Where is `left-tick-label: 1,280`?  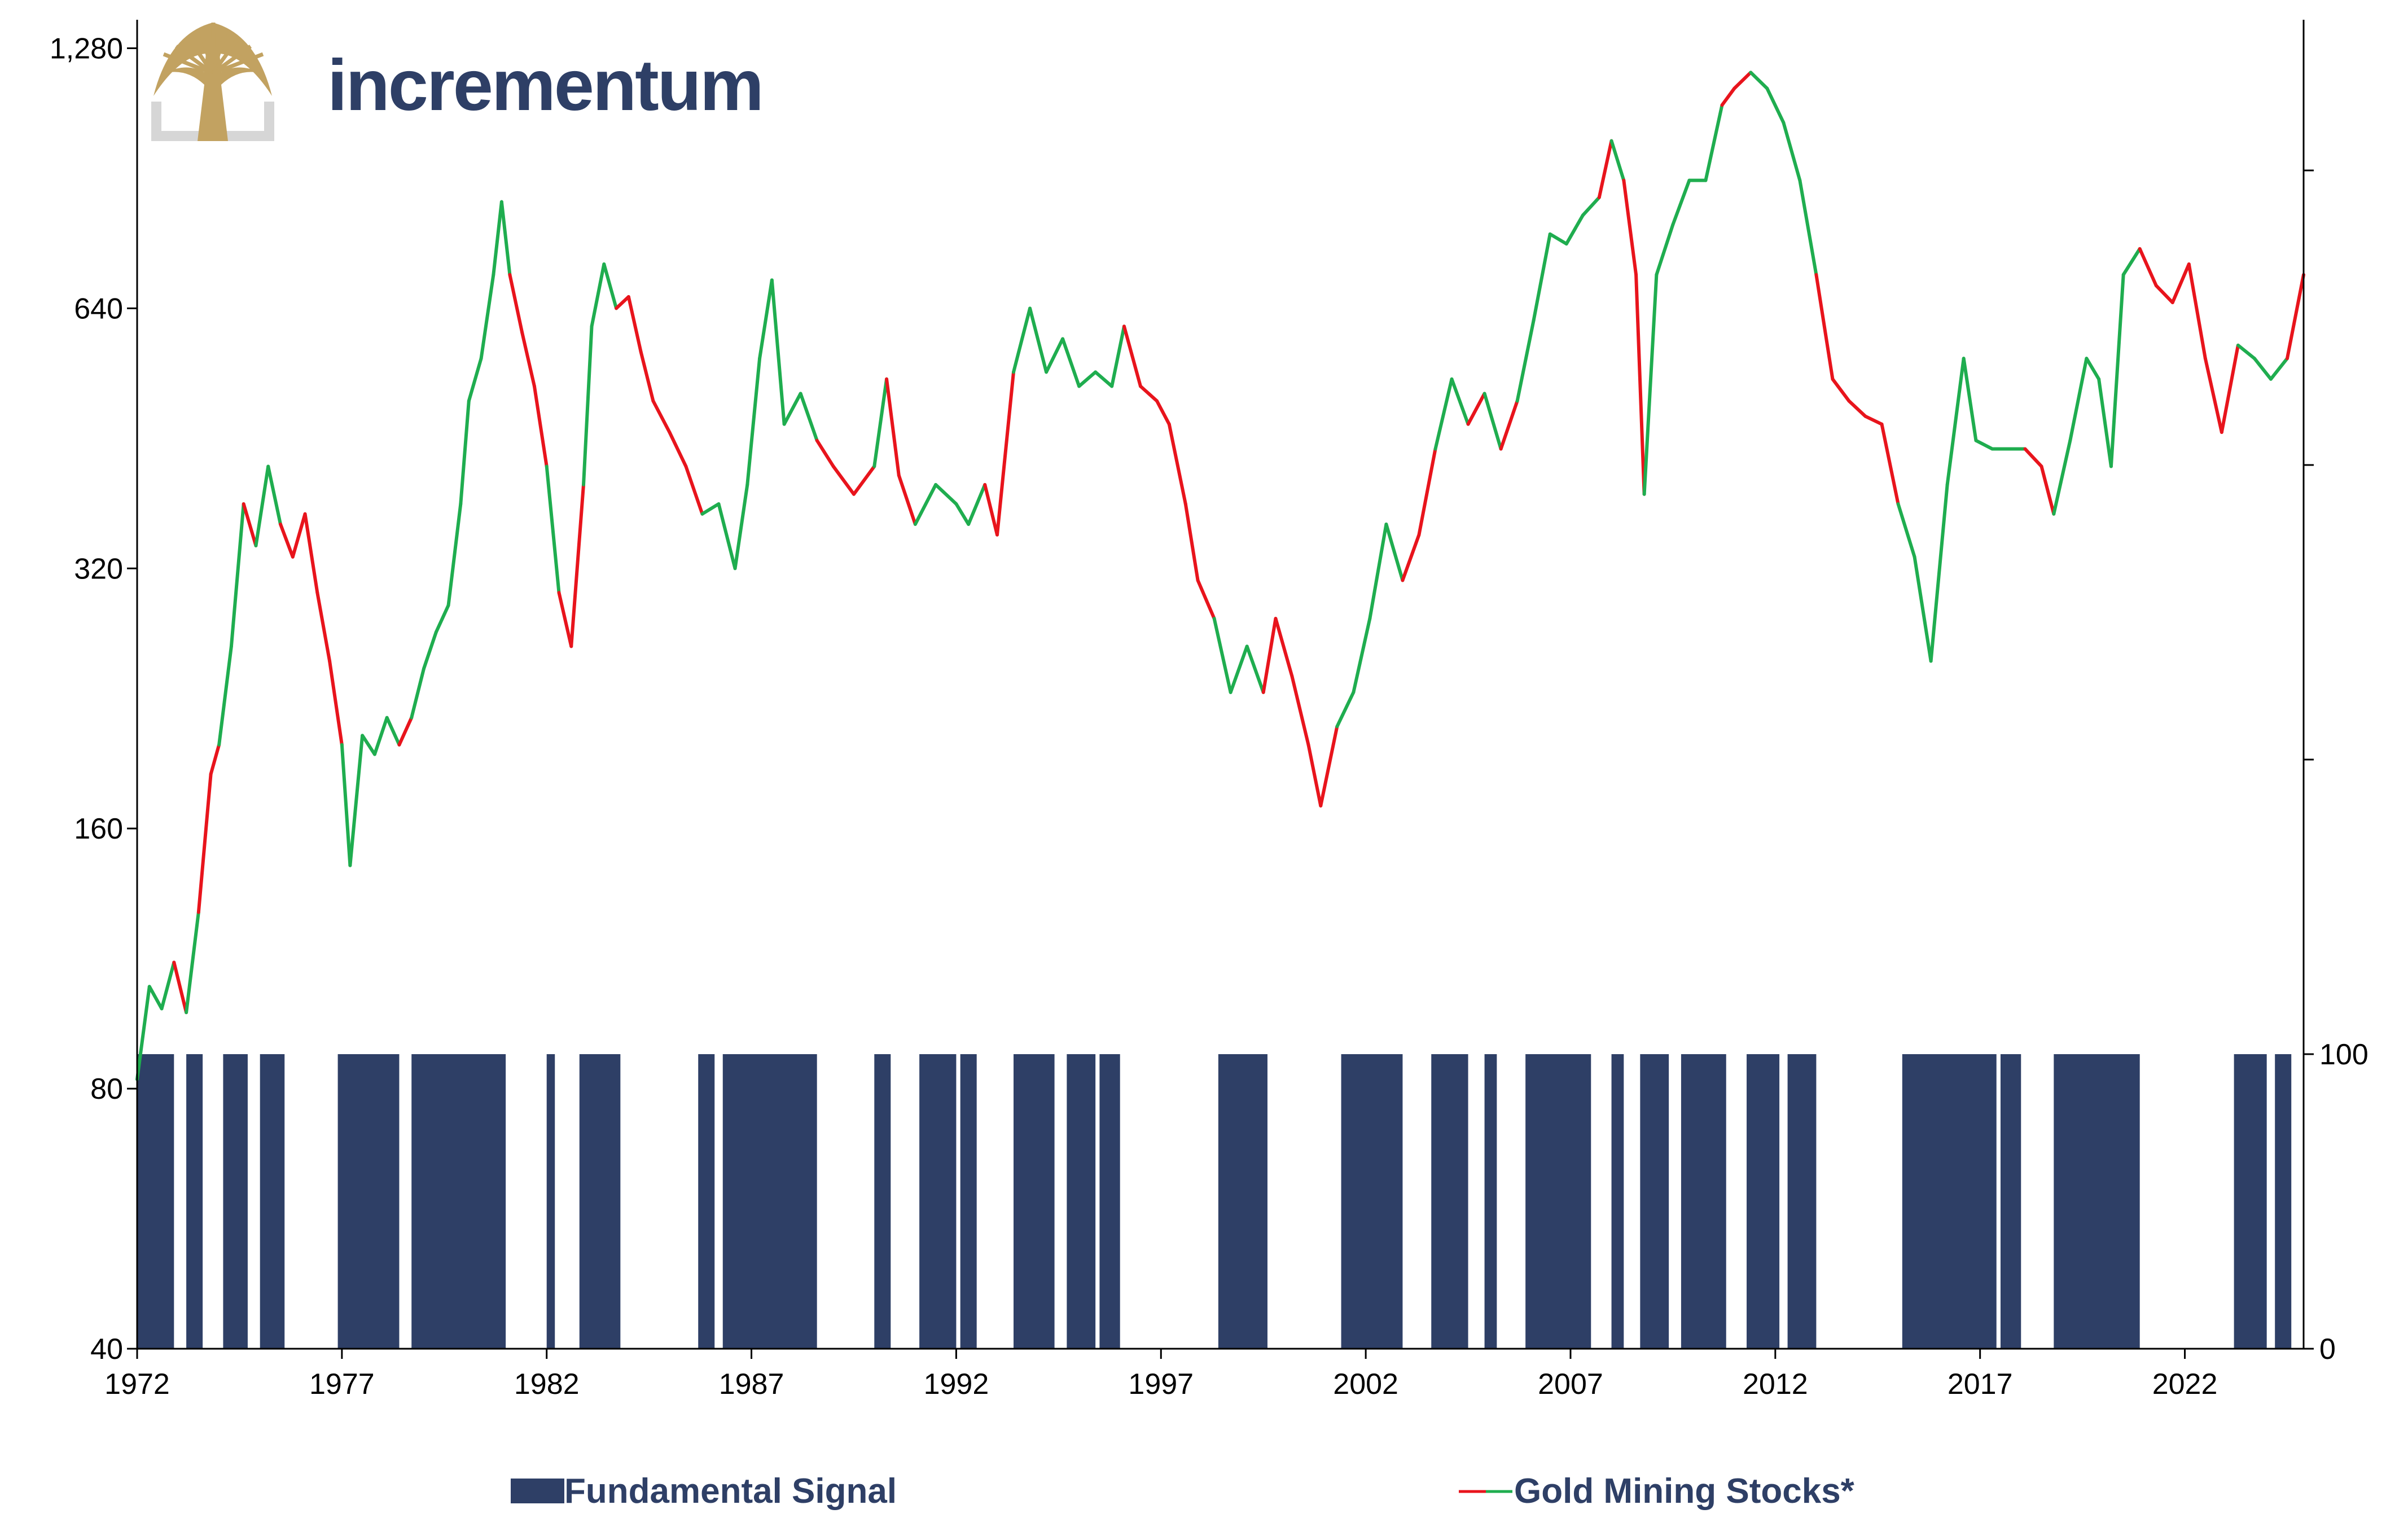 left-tick-label: 1,280 is located at coordinates (87, 49).